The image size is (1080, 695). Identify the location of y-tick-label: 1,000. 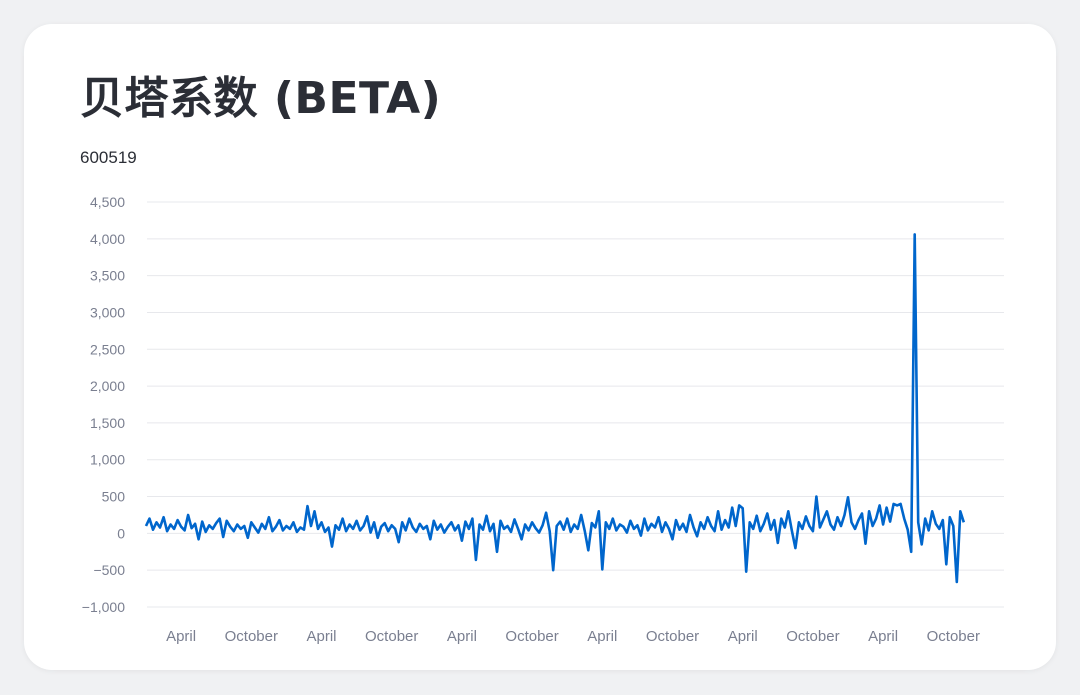
(107, 460).